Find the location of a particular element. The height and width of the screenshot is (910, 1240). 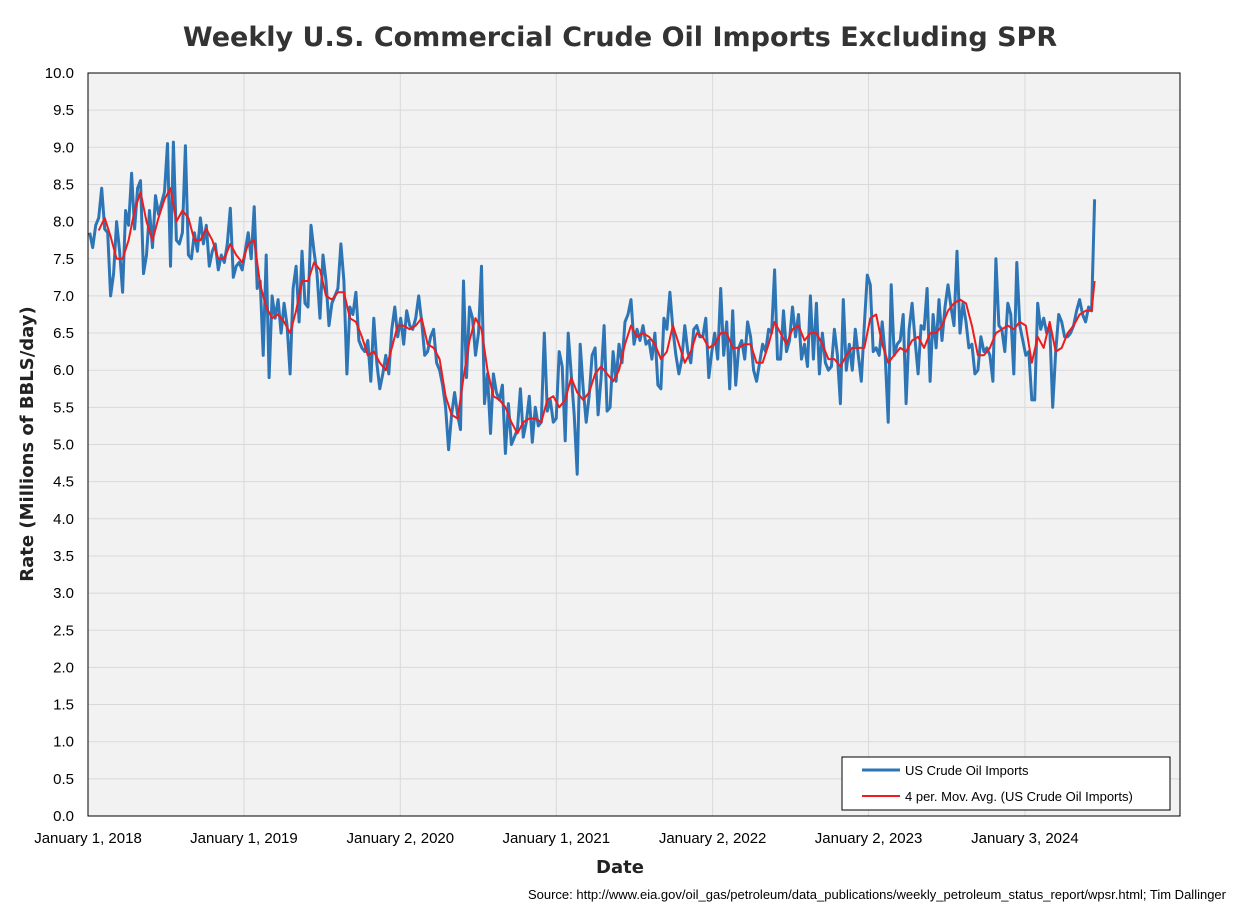

y-tick-label: 4.0 is located at coordinates (63, 519).